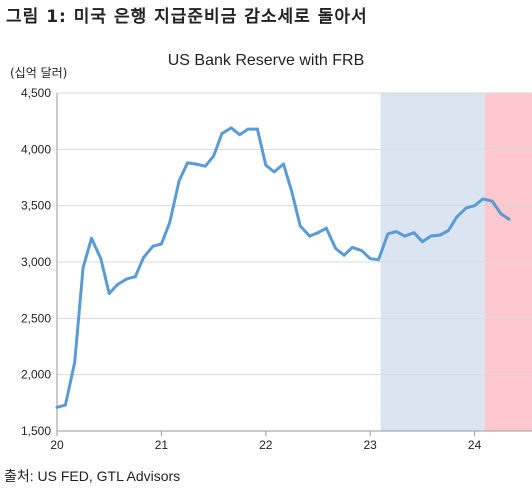 The height and width of the screenshot is (491, 532). Describe the element at coordinates (475, 445) in the screenshot. I see `x-tick-label: 24` at that location.